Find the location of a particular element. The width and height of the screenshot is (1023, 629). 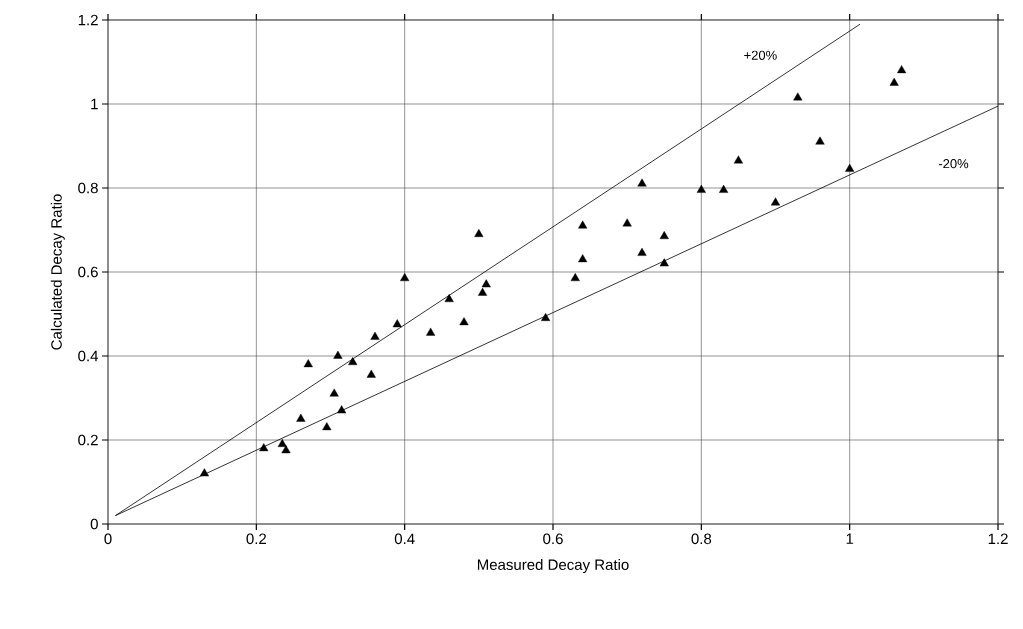

x-tick-label: 0.2 is located at coordinates (256, 539).